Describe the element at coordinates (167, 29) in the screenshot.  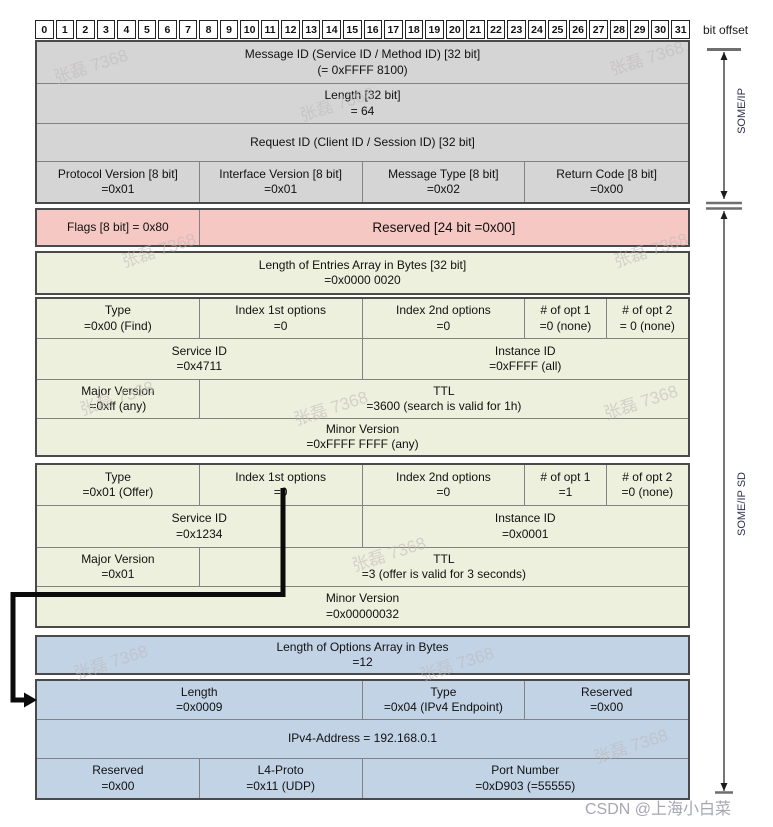
I see `bit-cell: 6` at that location.